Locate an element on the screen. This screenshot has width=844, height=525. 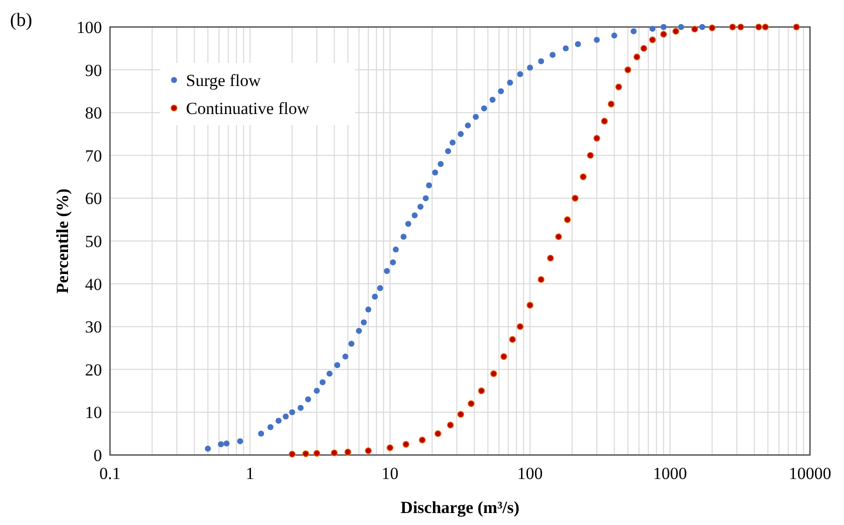
x-tick-label: 10000 is located at coordinates (810, 473).